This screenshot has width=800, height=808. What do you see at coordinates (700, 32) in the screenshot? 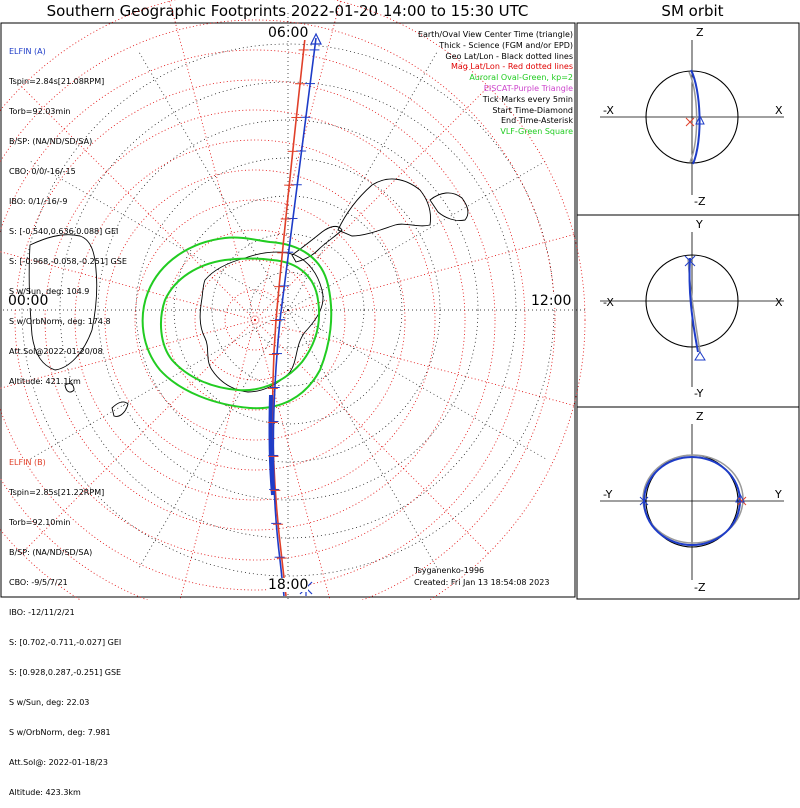
I see `orbit-xz-top-label: Z` at bounding box center [700, 32].